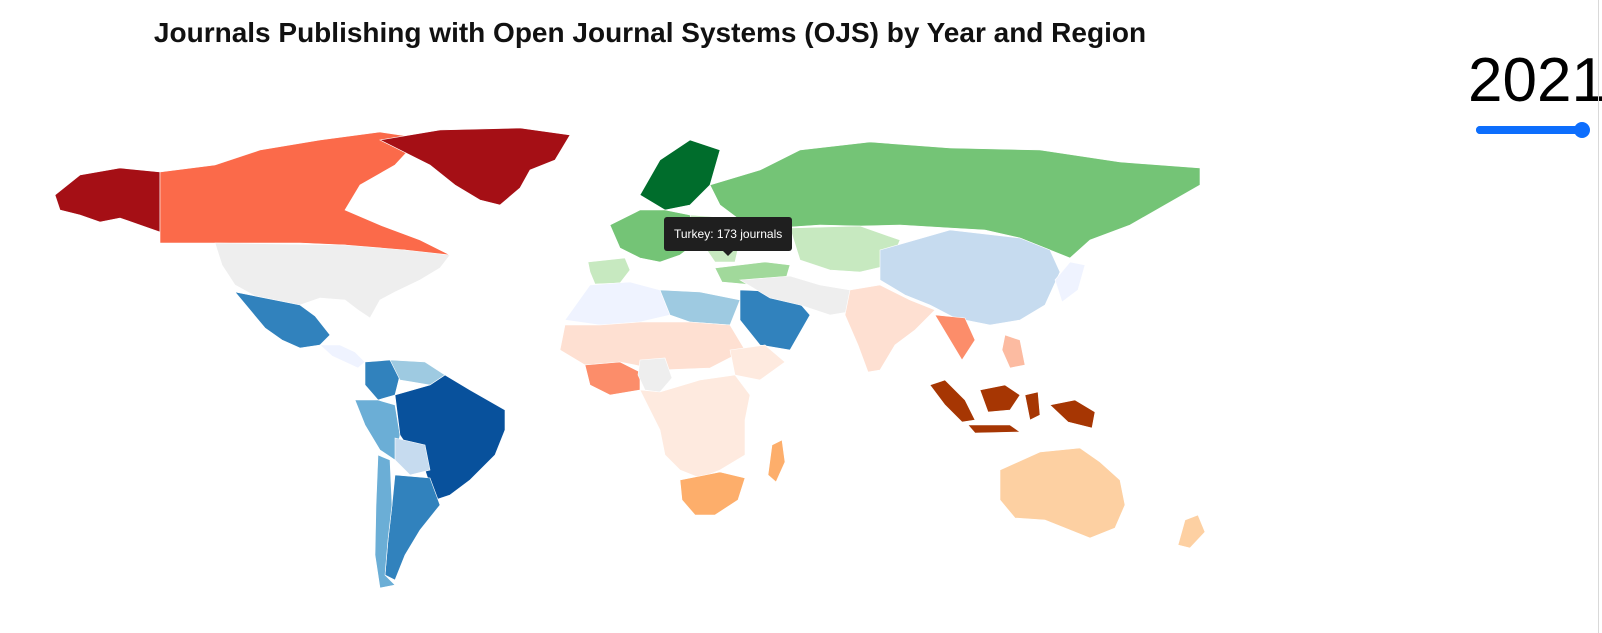 Image resolution: width=1602 pixels, height=633 pixels. Describe the element at coordinates (617, 303) in the screenshot. I see `region-north-africa: Middle East` at that location.